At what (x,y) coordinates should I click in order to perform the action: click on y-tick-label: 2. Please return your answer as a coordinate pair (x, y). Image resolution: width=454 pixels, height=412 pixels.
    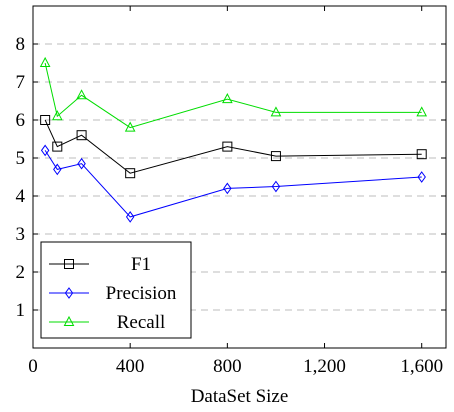
    Looking at the image, I should click on (21, 272).